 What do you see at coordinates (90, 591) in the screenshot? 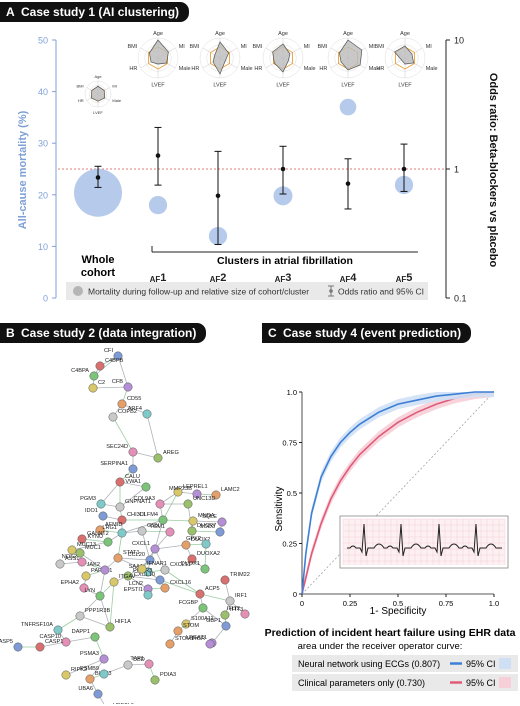
I see `network-node-label-LYN: LYN` at bounding box center [90, 591].